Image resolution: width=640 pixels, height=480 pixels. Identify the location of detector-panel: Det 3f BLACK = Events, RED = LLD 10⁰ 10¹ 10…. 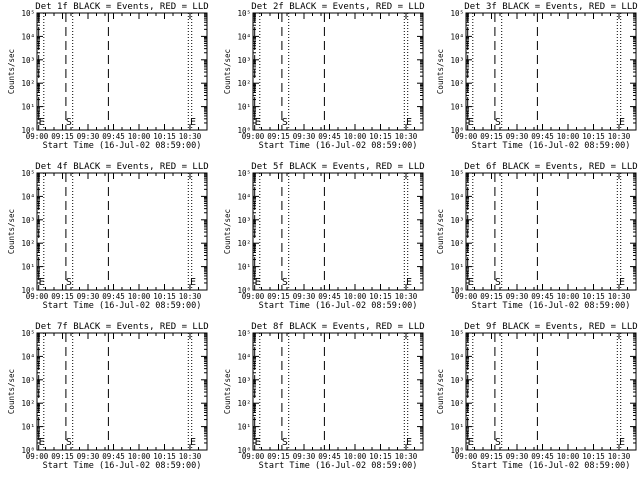
(537, 76).